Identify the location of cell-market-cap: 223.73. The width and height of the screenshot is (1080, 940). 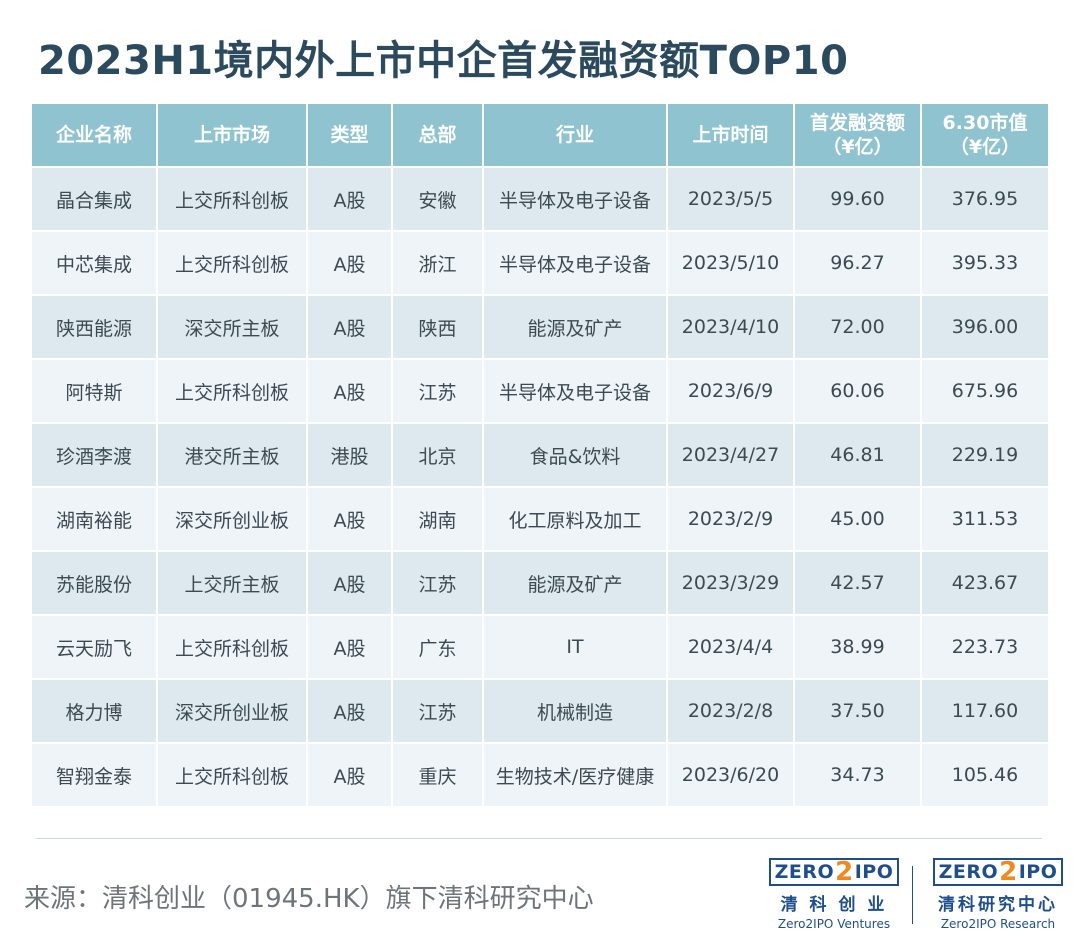
(985, 647).